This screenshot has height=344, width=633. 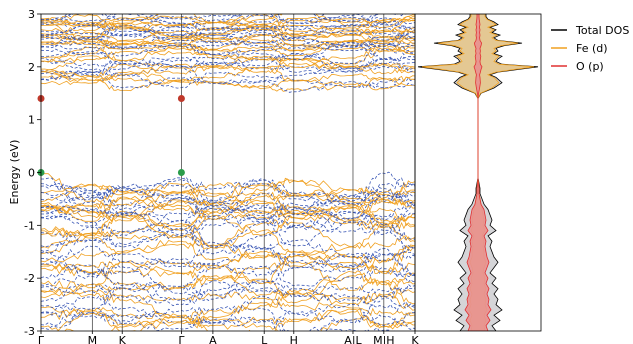 What do you see at coordinates (29, 278) in the screenshot?
I see `energy-tick-label: -2` at bounding box center [29, 278].